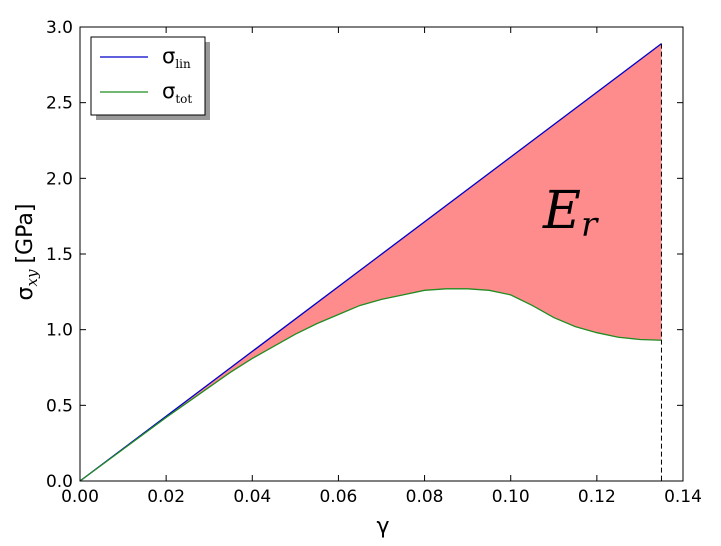 The width and height of the screenshot is (721, 546). What do you see at coordinates (25, 293) in the screenshot?
I see `y-axis-label-symbol: σ` at bounding box center [25, 293].